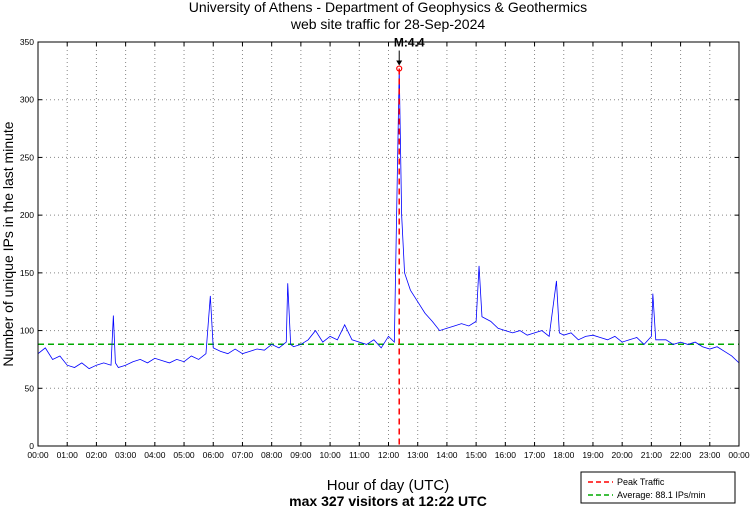  What do you see at coordinates (27, 331) in the screenshot?
I see `y-tick-label: 100` at bounding box center [27, 331].